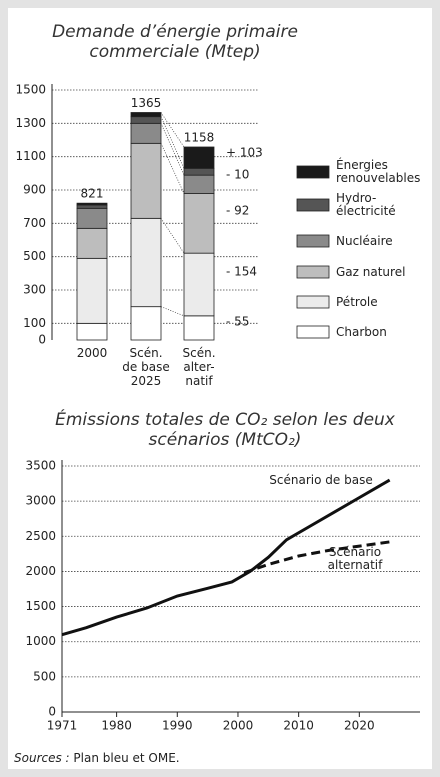 The height and width of the screenshot is (777, 440). What do you see at coordinates (40, 536) in the screenshot?
I see `y-tick-label: 2500` at bounding box center [40, 536].